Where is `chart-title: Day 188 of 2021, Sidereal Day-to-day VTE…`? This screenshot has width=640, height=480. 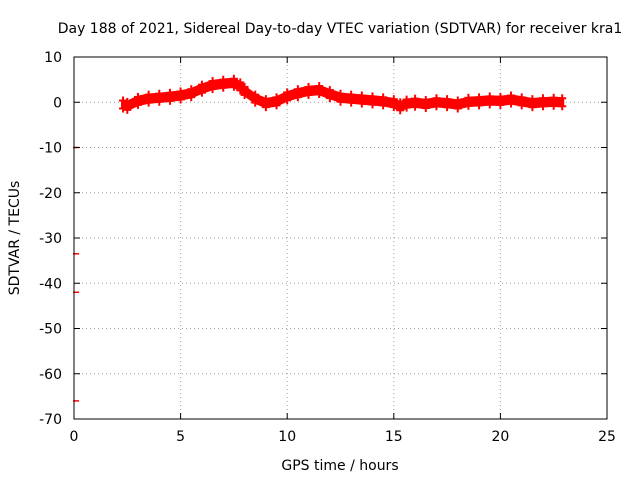 chart-title: Day 188 of 2021, Sidereal Day-to-day VTE… is located at coordinates (340, 29).